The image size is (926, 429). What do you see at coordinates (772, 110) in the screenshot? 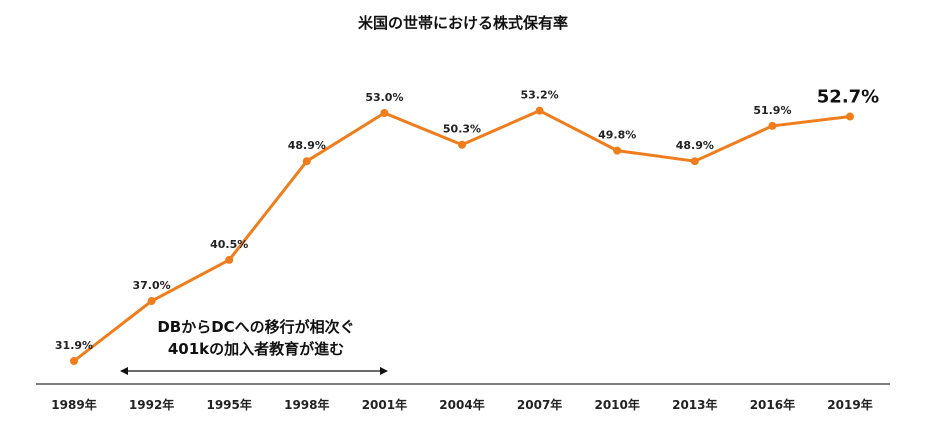
I see `data-label-2016年: 51.9%` at bounding box center [772, 110].